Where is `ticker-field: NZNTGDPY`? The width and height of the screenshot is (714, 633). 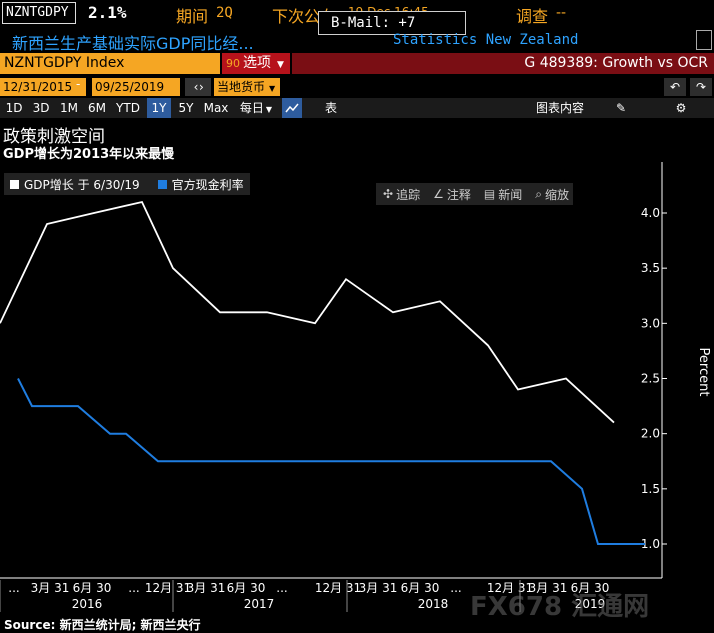 ticker-field: NZNTGDPY is located at coordinates (39, 13).